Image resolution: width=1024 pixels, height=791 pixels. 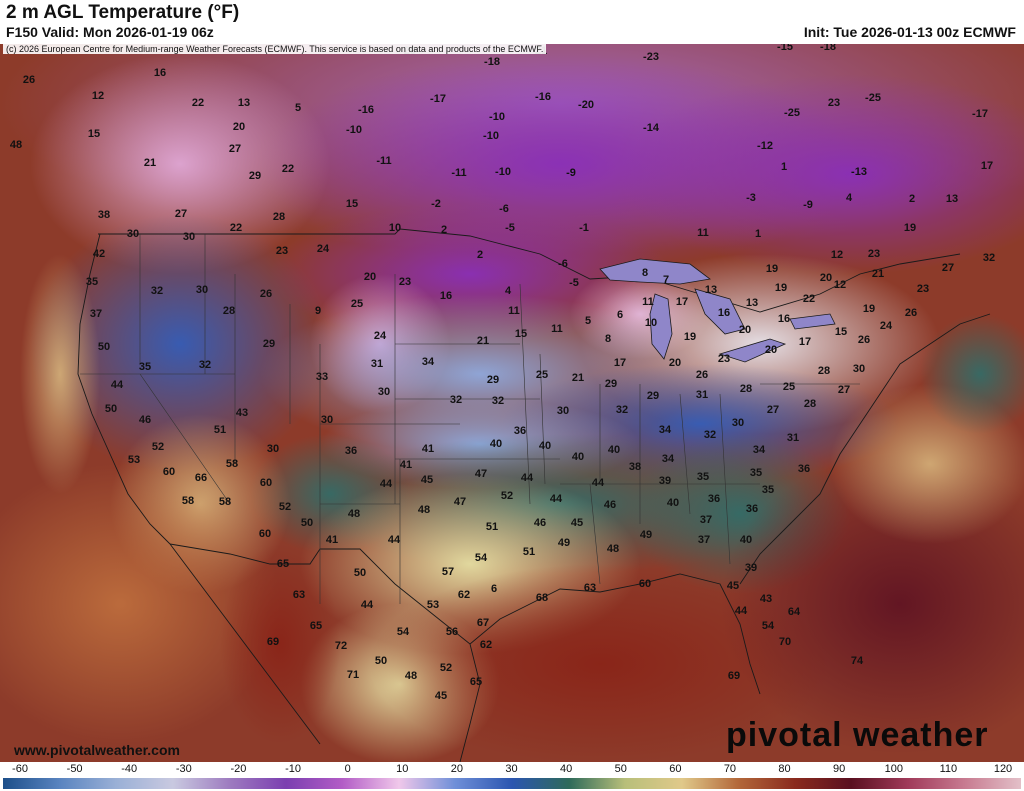 I want to click on temperature-label: 52, so click(x=158, y=447).